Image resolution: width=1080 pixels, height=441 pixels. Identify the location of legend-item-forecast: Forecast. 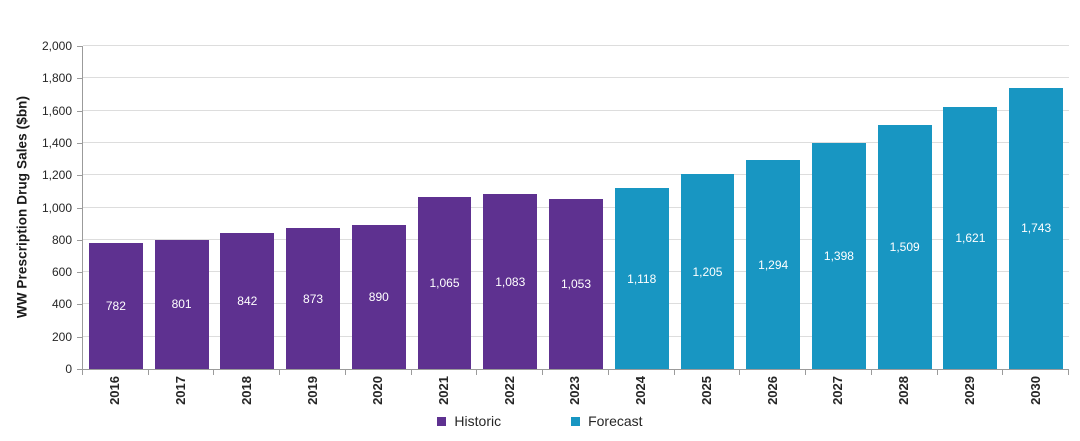
(607, 421).